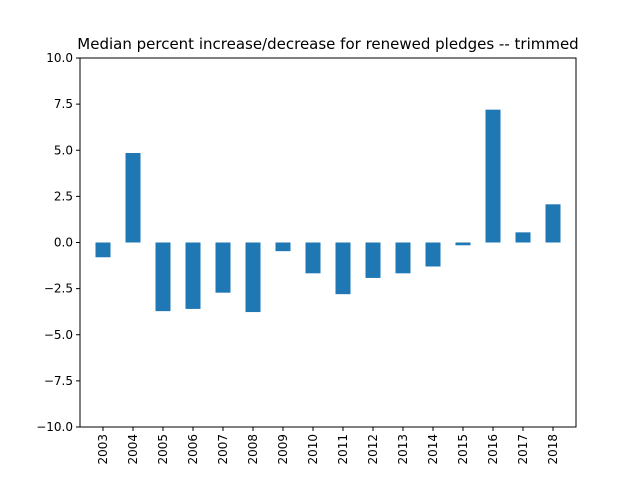 The image size is (640, 480). I want to click on y-tick-label: 2.5, so click(63, 196).